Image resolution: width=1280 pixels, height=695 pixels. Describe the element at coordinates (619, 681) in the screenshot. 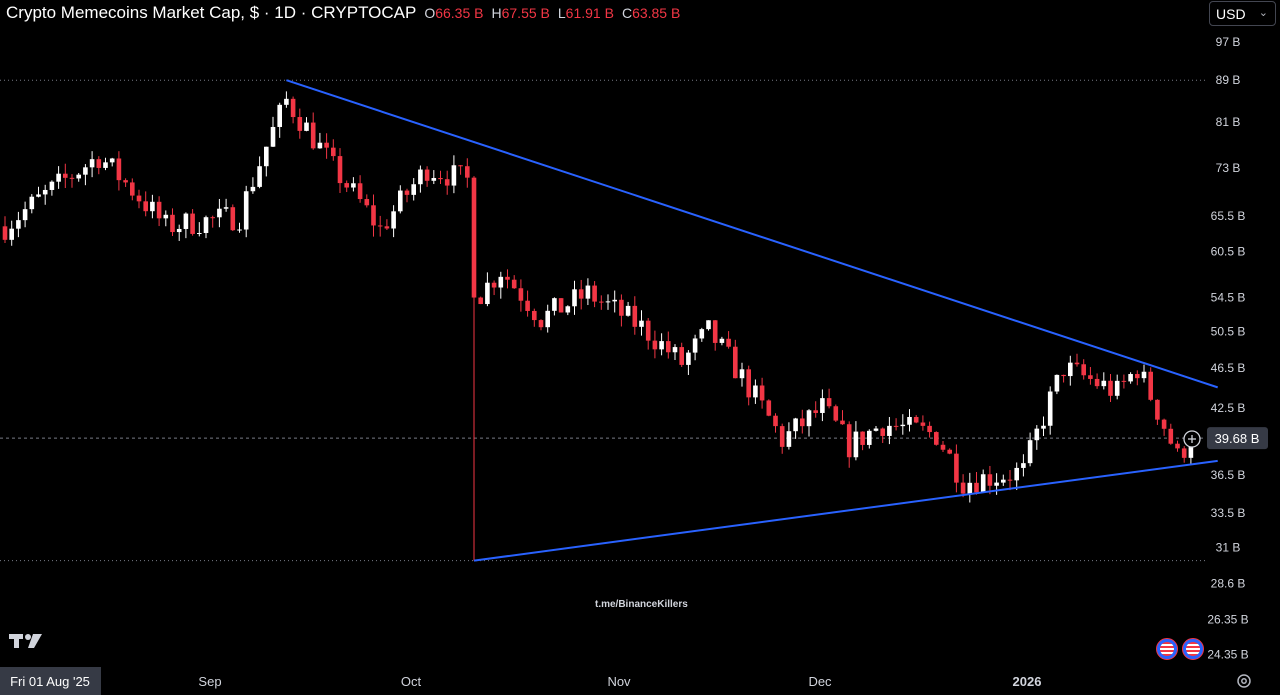

I see `time-tick-label: Nov` at that location.